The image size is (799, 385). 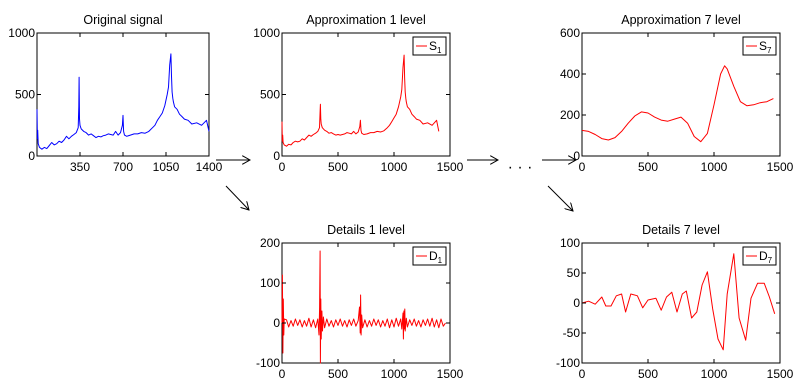 What do you see at coordinates (366, 230) in the screenshot?
I see `chart-title: Details 1 level` at bounding box center [366, 230].